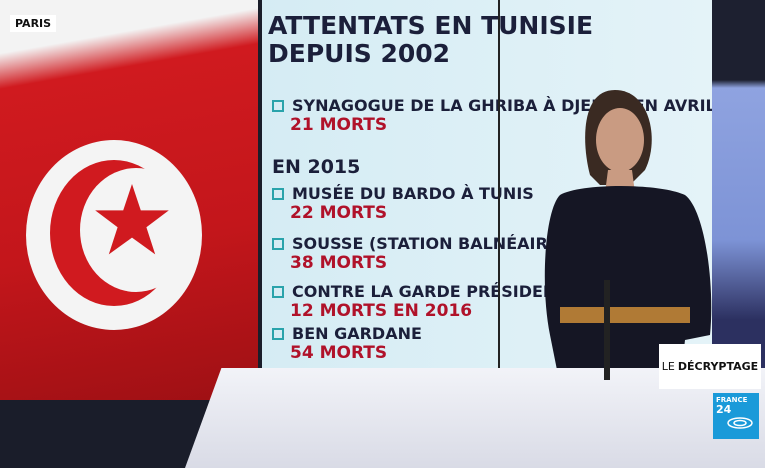  I want to click on list-item: BEN GARDANE 54 MORTS, so click(347, 343).